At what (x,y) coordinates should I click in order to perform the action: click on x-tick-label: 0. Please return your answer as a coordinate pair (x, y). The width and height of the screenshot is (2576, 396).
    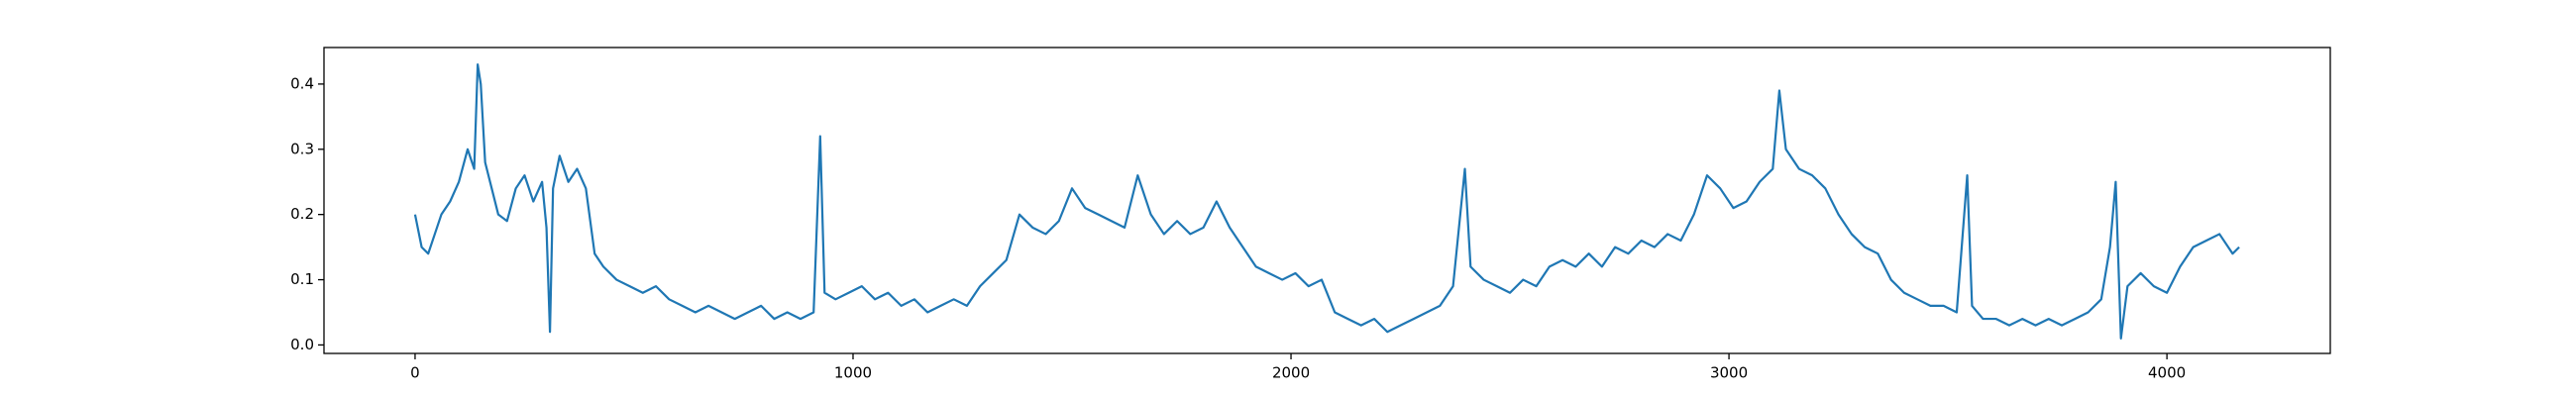
    Looking at the image, I should click on (415, 373).